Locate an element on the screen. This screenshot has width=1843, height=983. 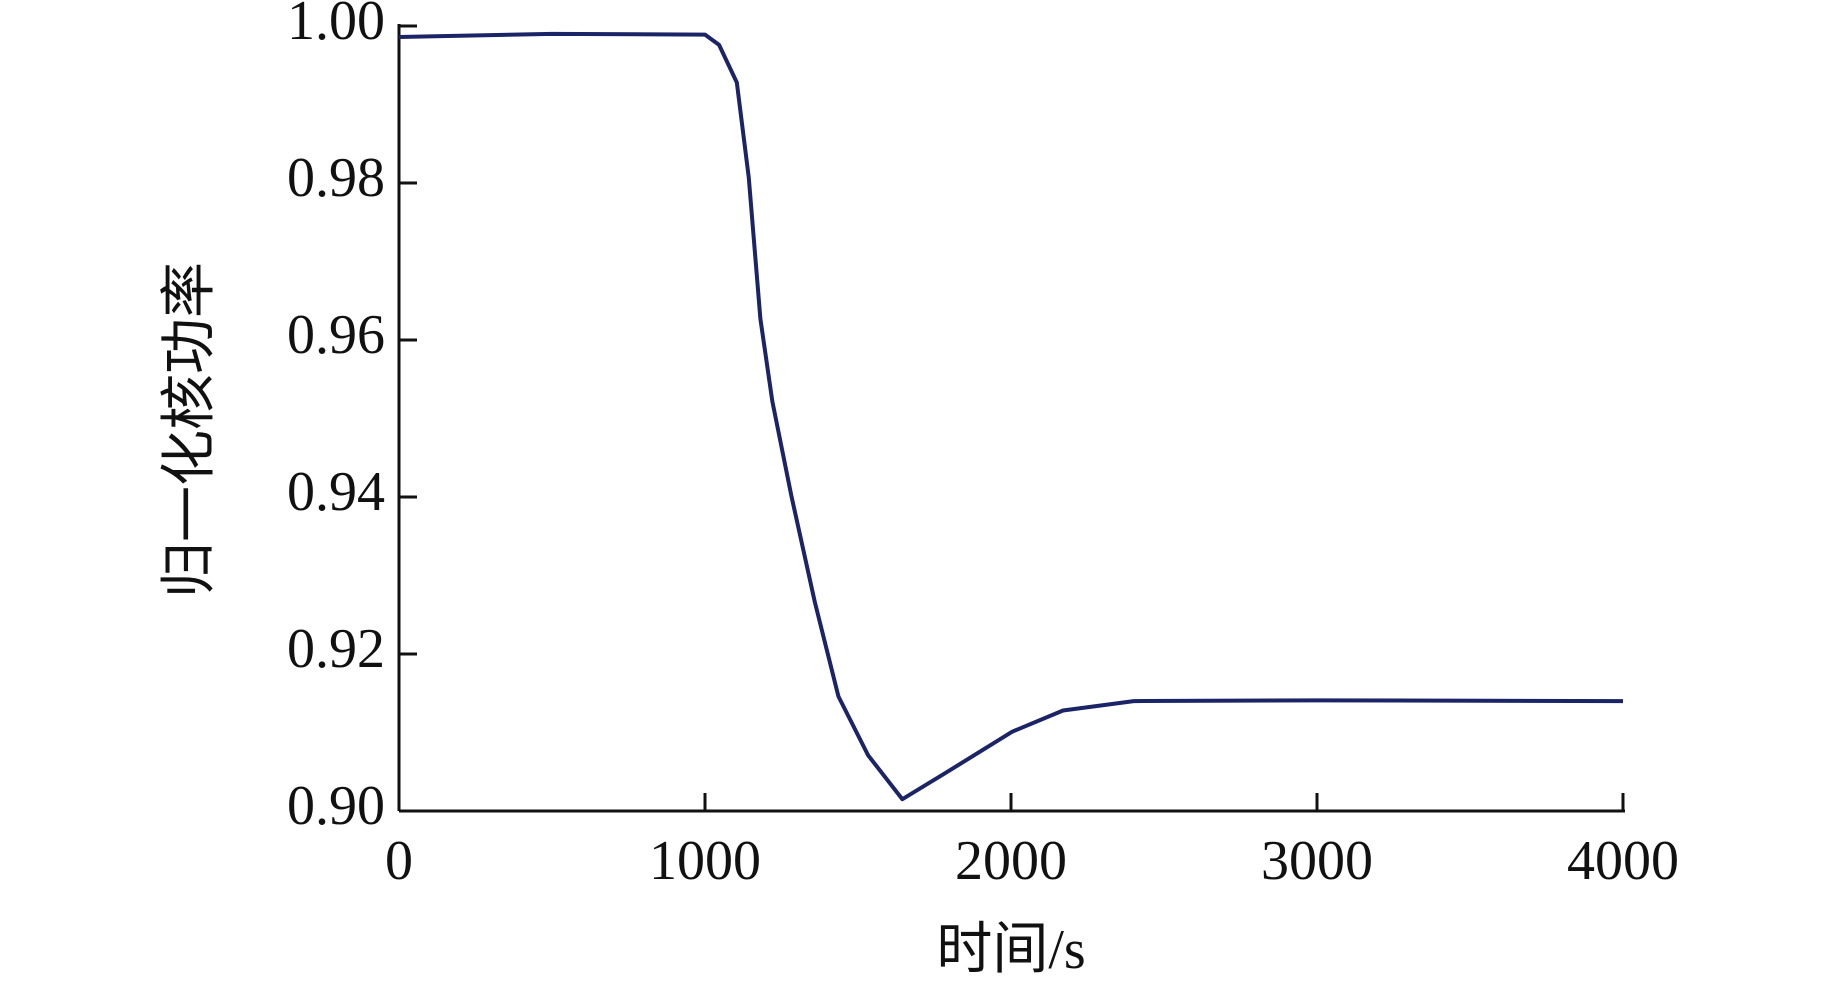
x-tick-label: 0 is located at coordinates (399, 861).